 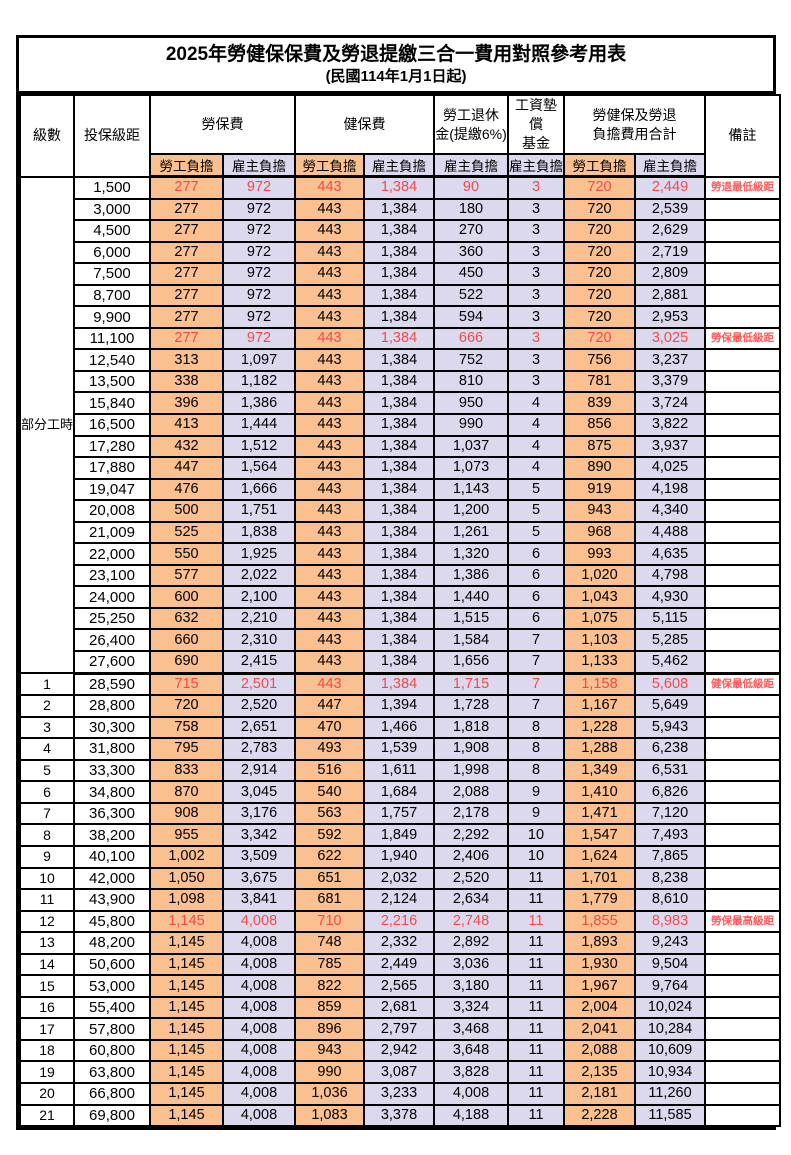 I want to click on cell-pension: 810, so click(x=471, y=381).